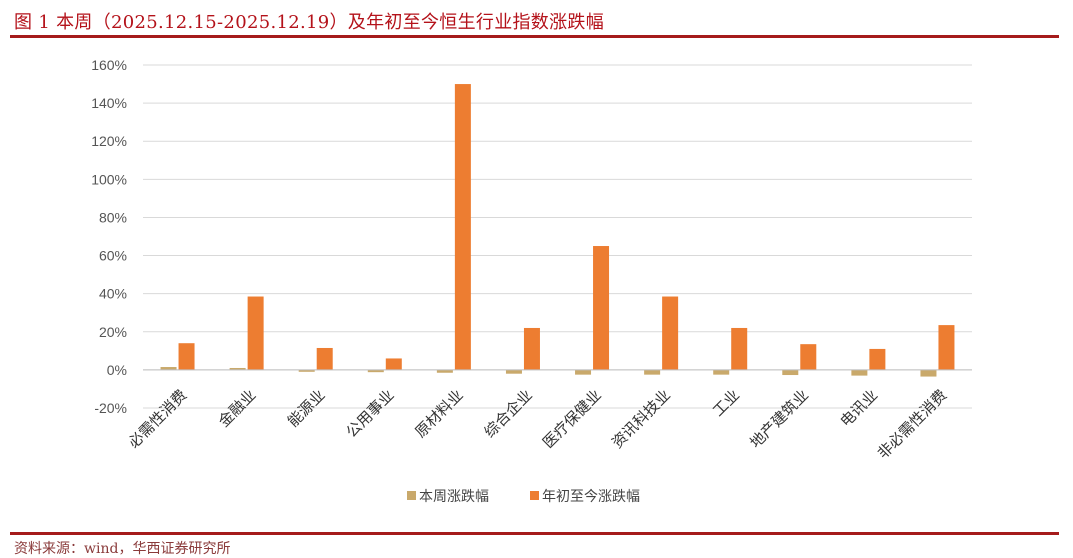 The width and height of the screenshot is (1073, 558). Describe the element at coordinates (110, 408) in the screenshot. I see `y-tick-label: -20%` at that location.